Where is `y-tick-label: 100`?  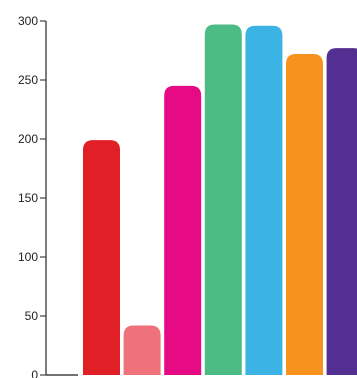 y-tick-label: 100 is located at coordinates (28, 257).